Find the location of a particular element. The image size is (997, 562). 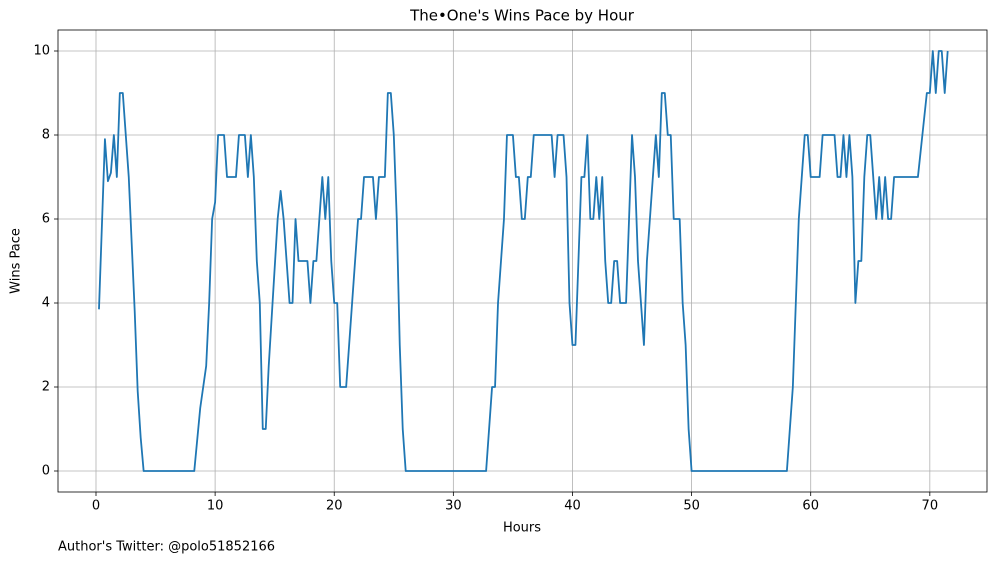

x-tick-label: 70 is located at coordinates (930, 506).